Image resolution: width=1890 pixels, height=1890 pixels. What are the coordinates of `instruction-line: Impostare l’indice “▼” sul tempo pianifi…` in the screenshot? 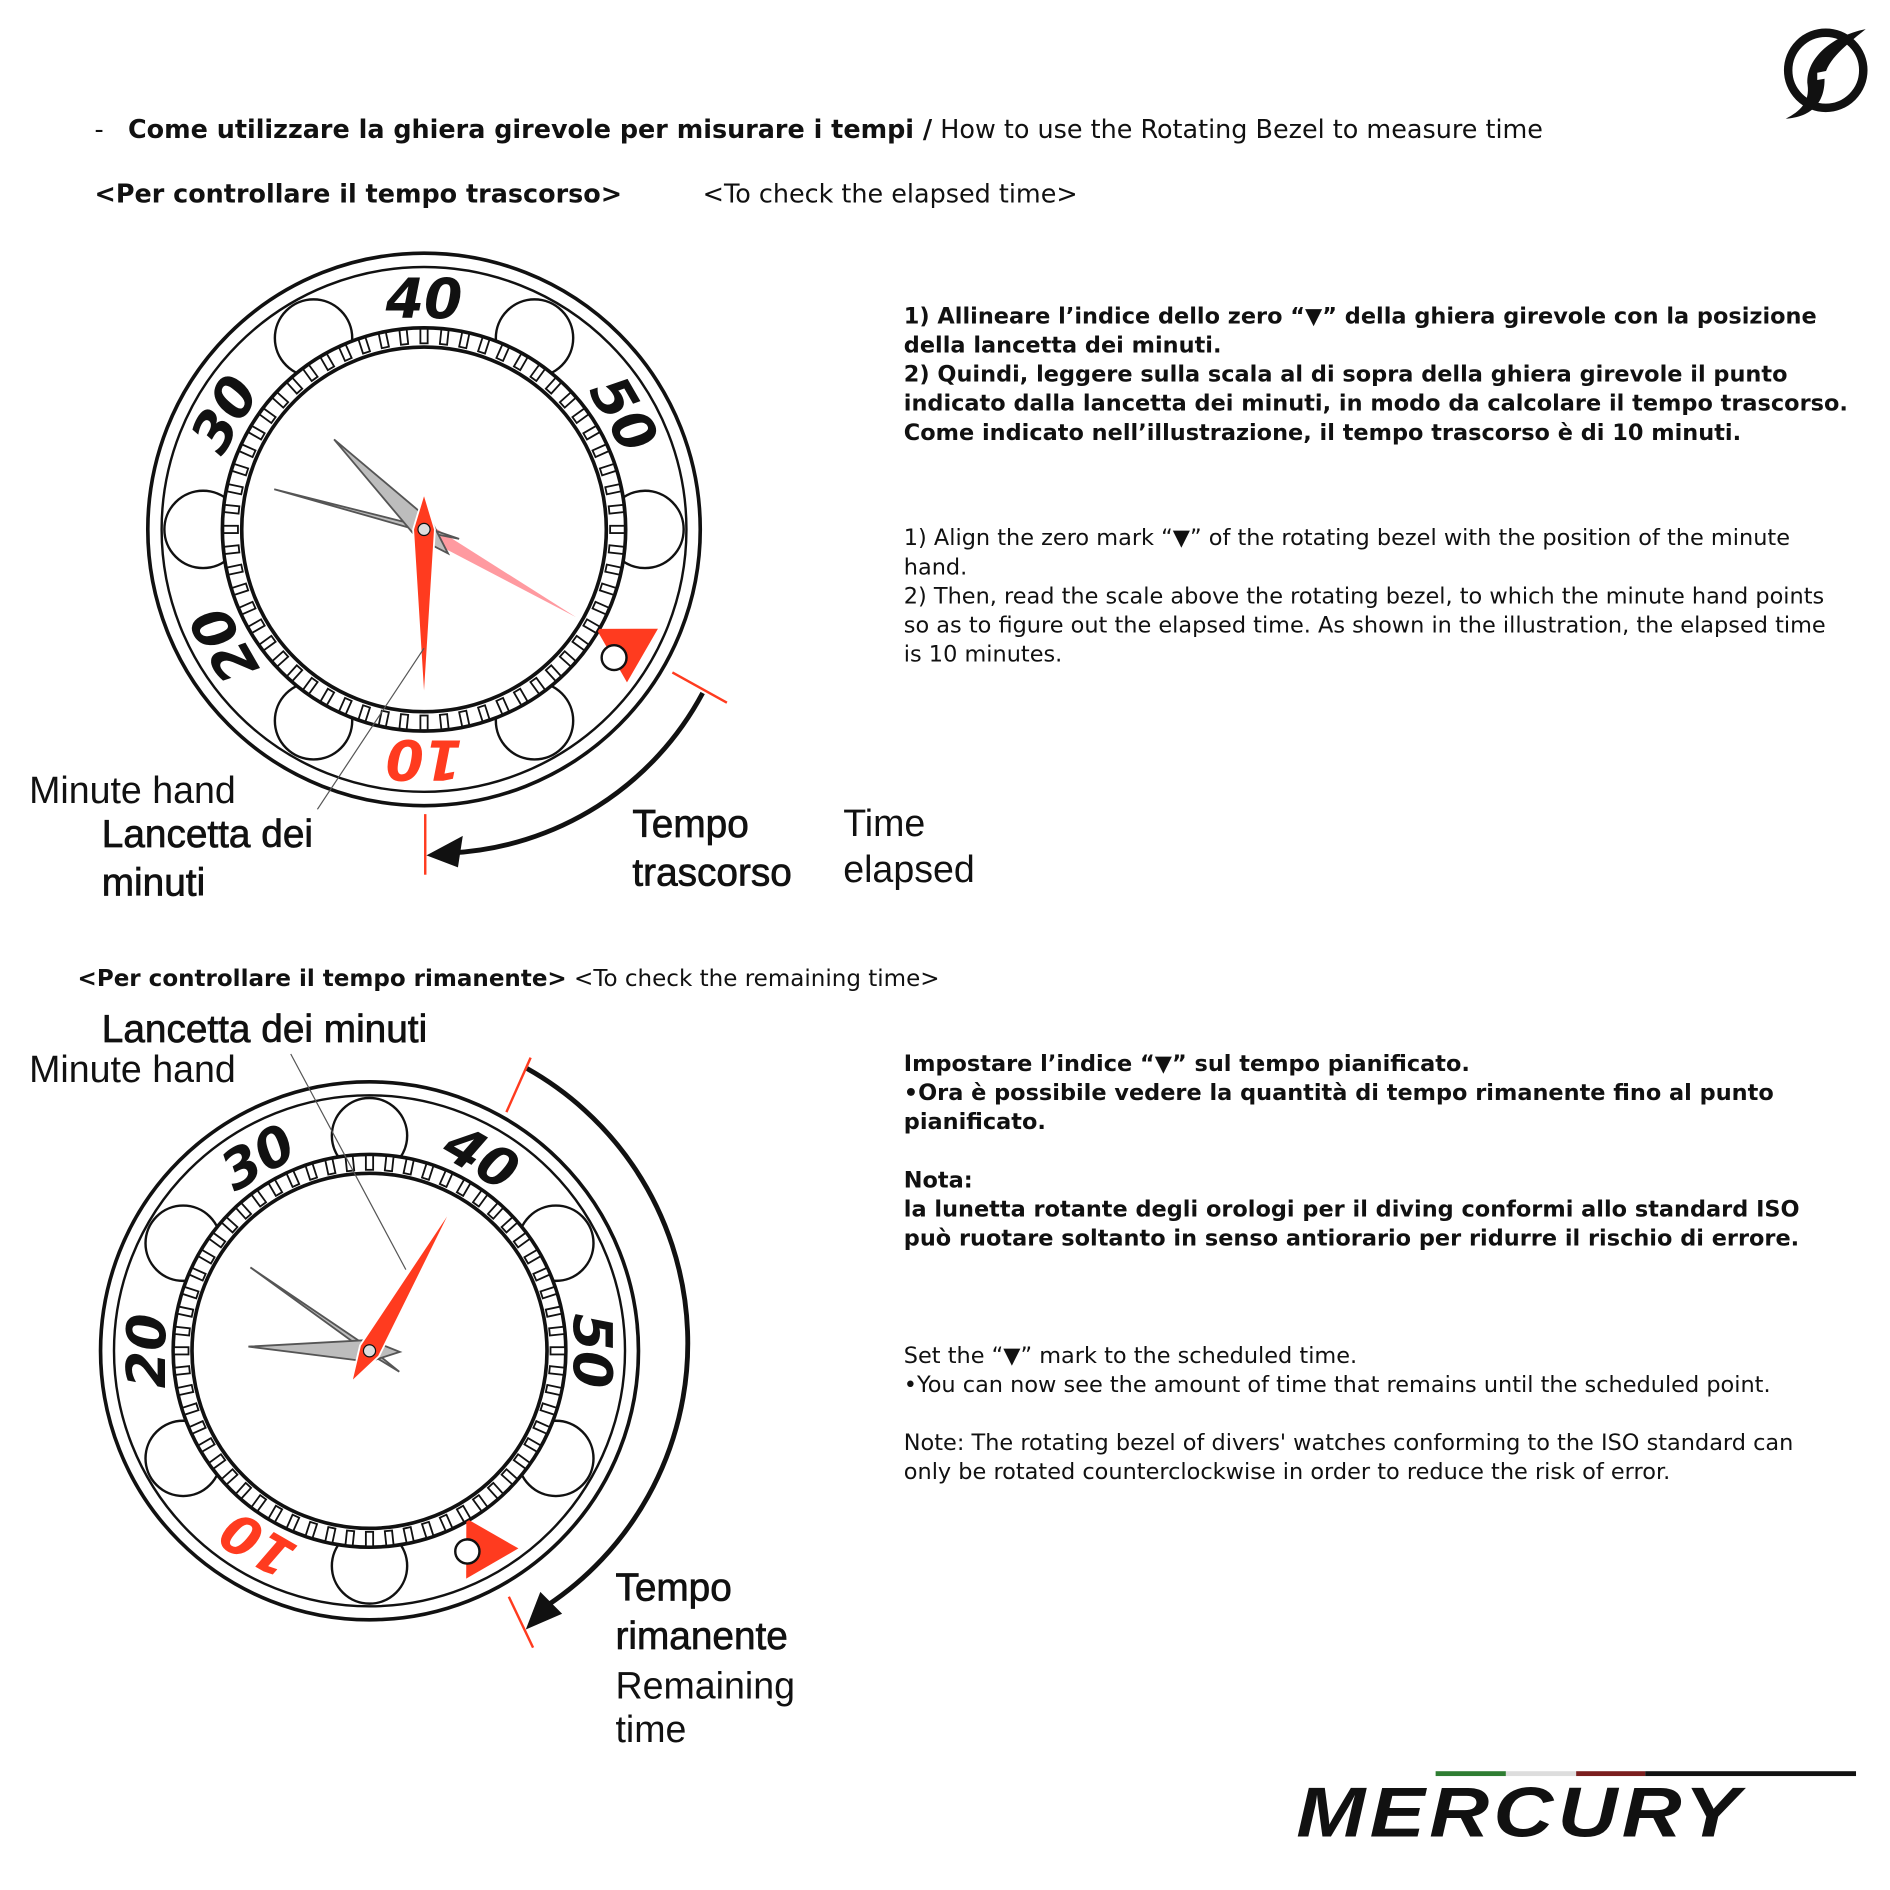 It's located at (1186, 1064).